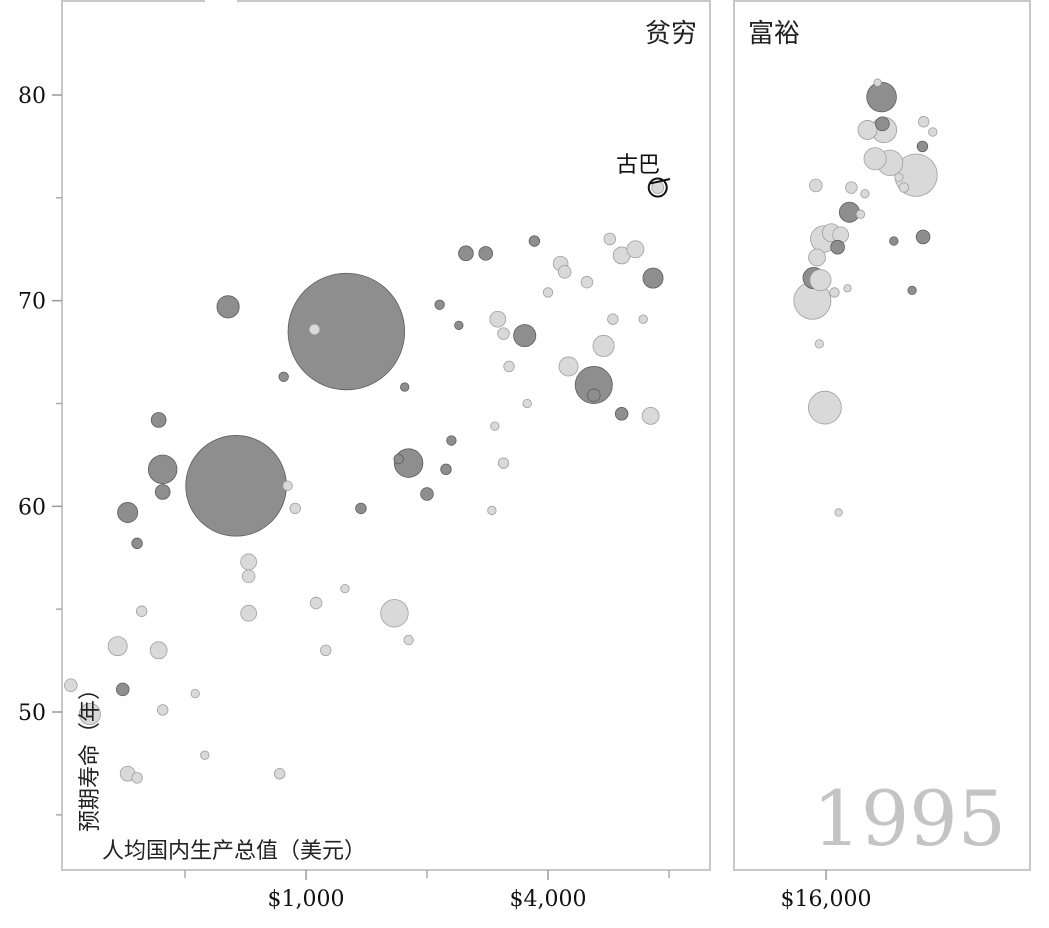  What do you see at coordinates (774, 34) in the screenshot?
I see `panel-label-rich: 富裕` at bounding box center [774, 34].